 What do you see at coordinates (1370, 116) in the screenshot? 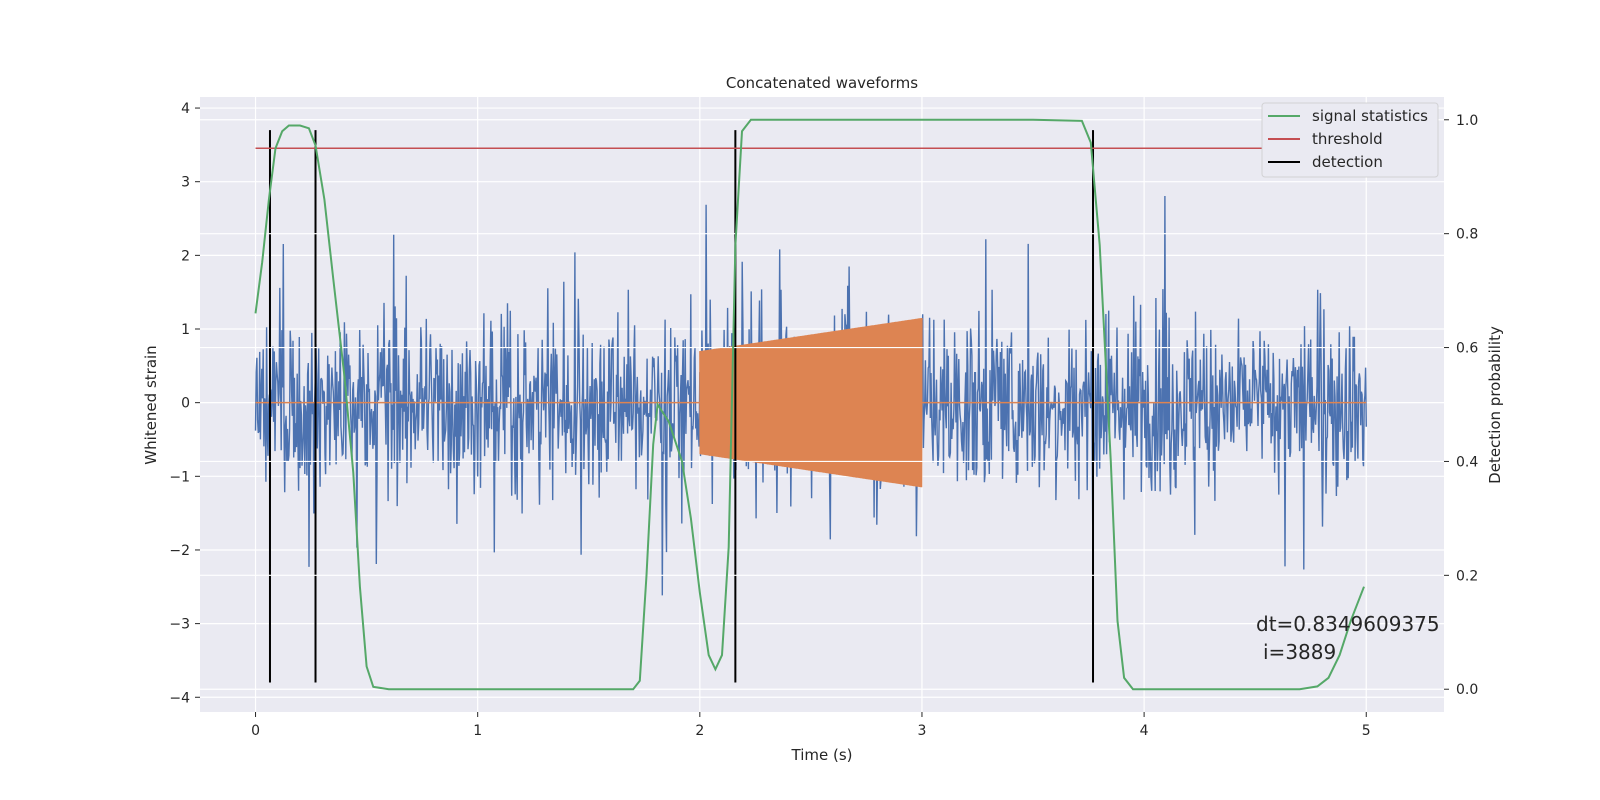
I see `legend-label-statistics: signal statistics` at bounding box center [1370, 116].